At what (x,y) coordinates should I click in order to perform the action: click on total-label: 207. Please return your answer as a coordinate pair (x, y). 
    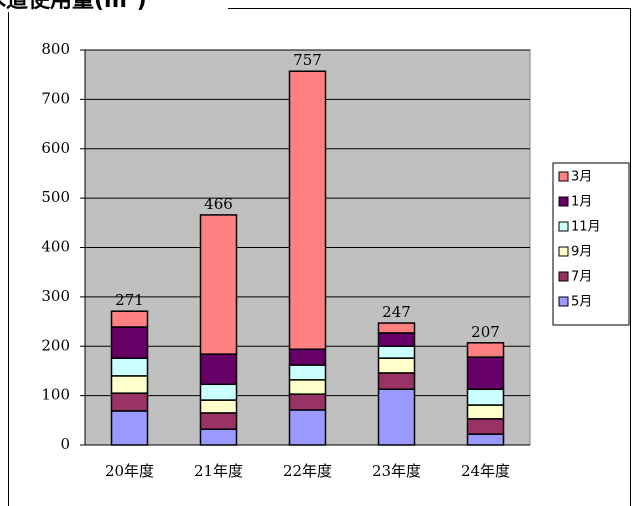
    Looking at the image, I should click on (485, 332).